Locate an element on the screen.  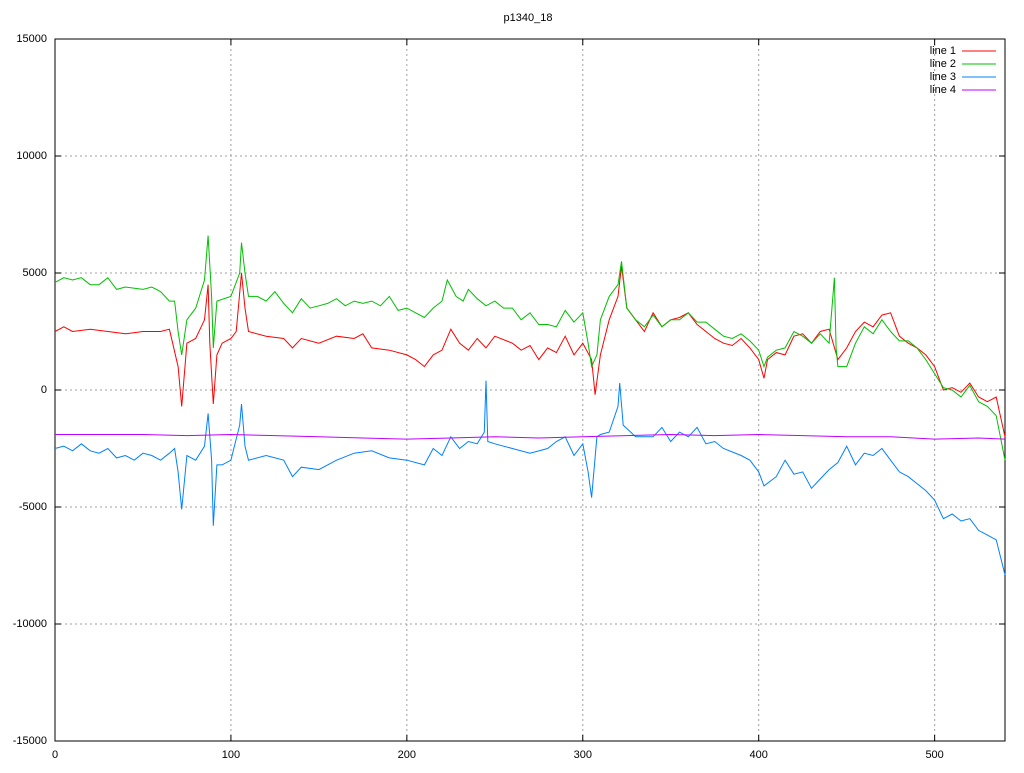
y-tick-label: -15000 is located at coordinates (30, 741).